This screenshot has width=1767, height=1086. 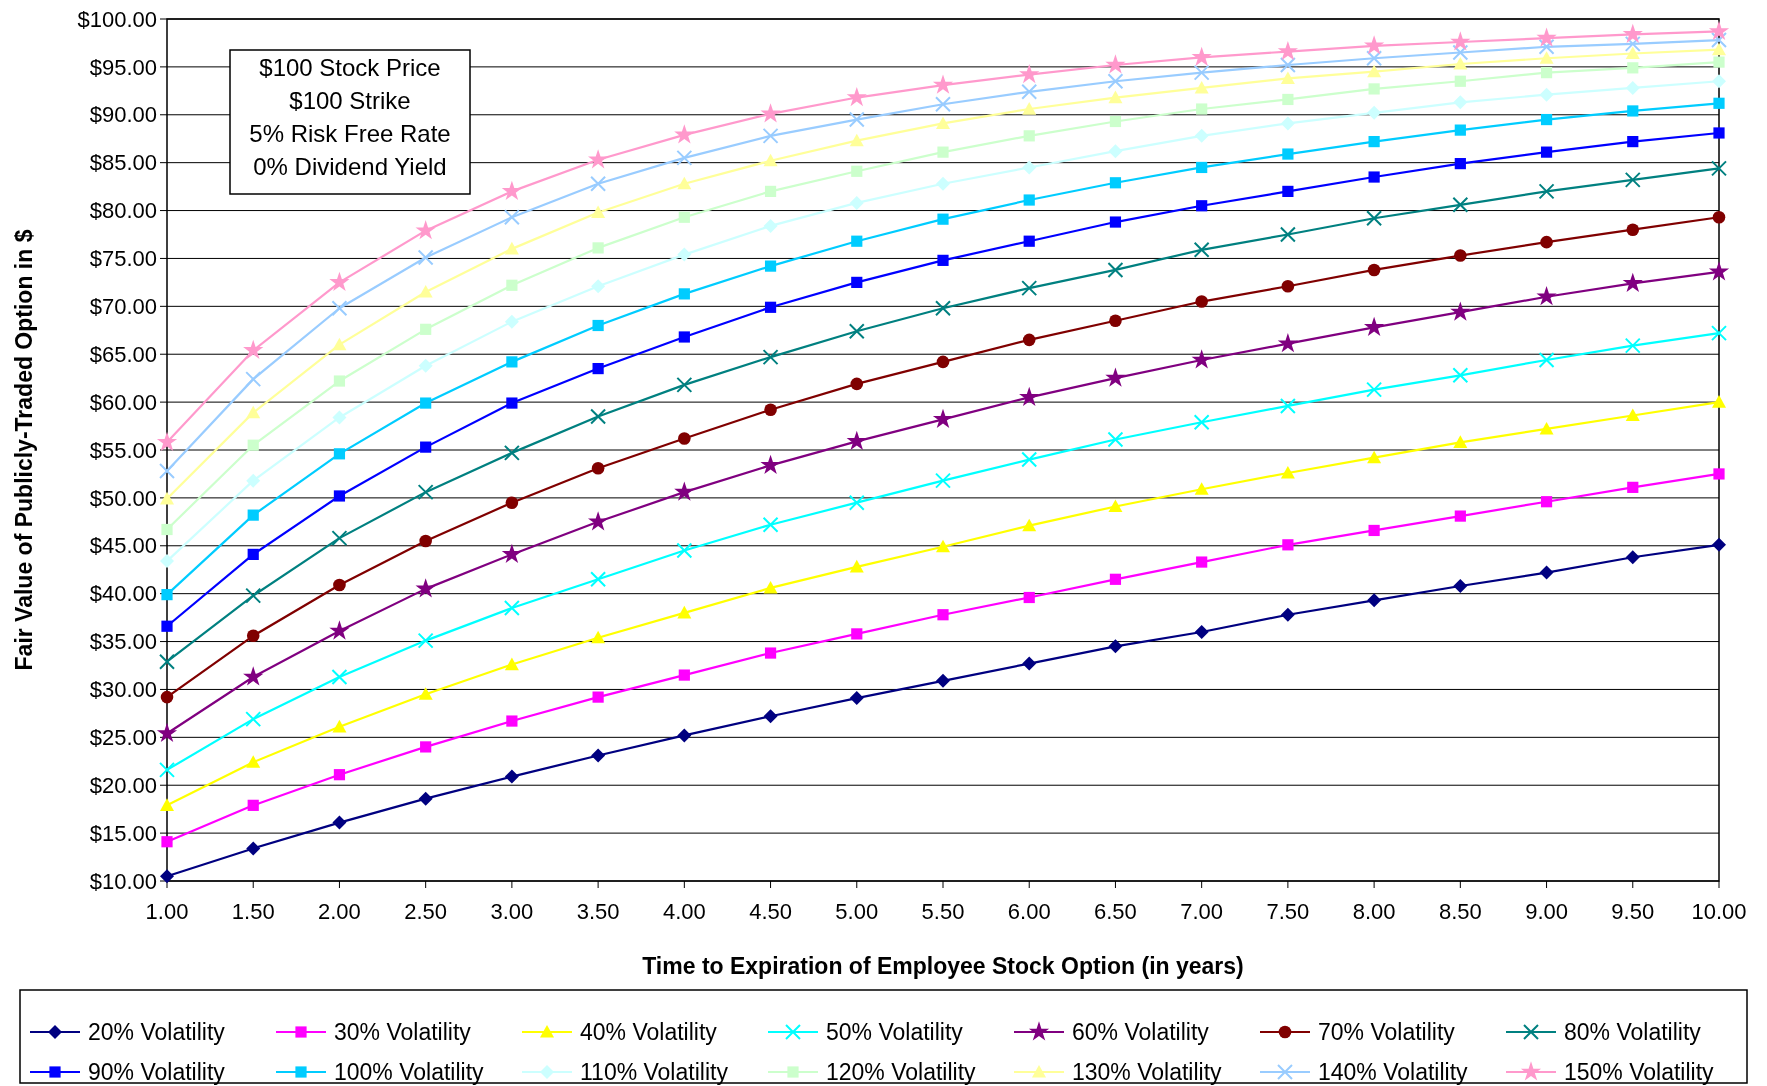 I want to click on x-tick-label: 10.00, so click(x=1719, y=911).